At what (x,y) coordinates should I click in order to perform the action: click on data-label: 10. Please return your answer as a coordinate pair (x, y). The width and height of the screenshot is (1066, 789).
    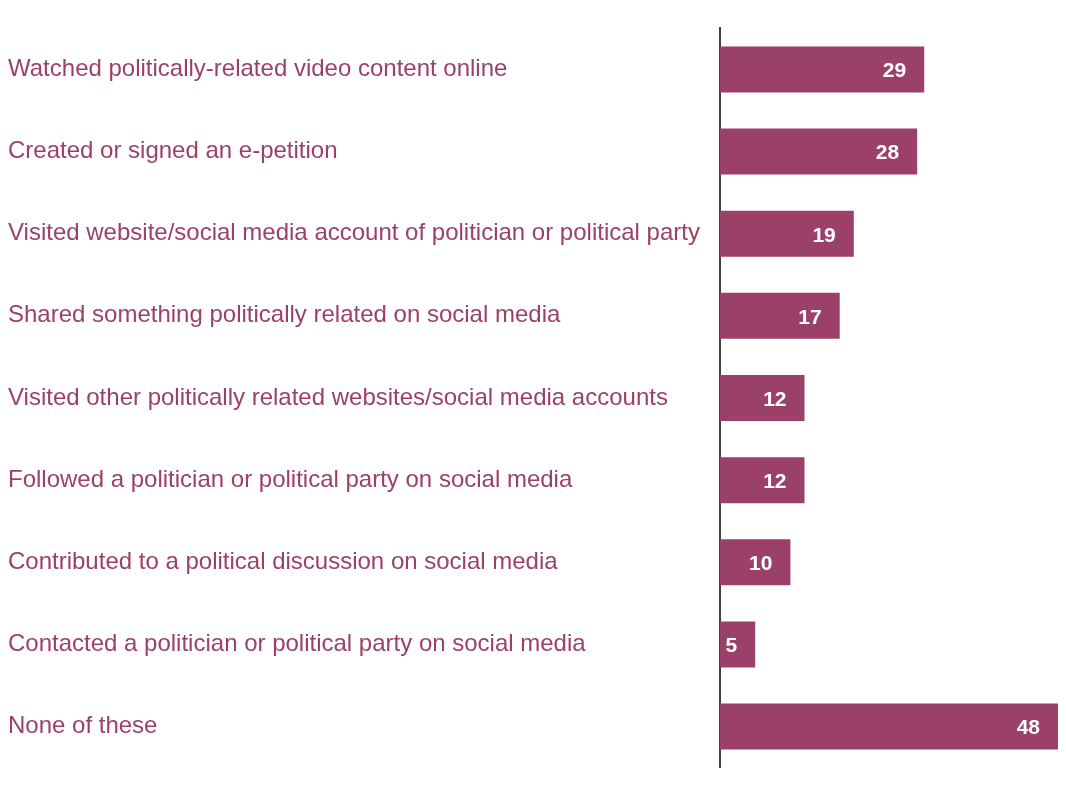
    Looking at the image, I should click on (761, 563).